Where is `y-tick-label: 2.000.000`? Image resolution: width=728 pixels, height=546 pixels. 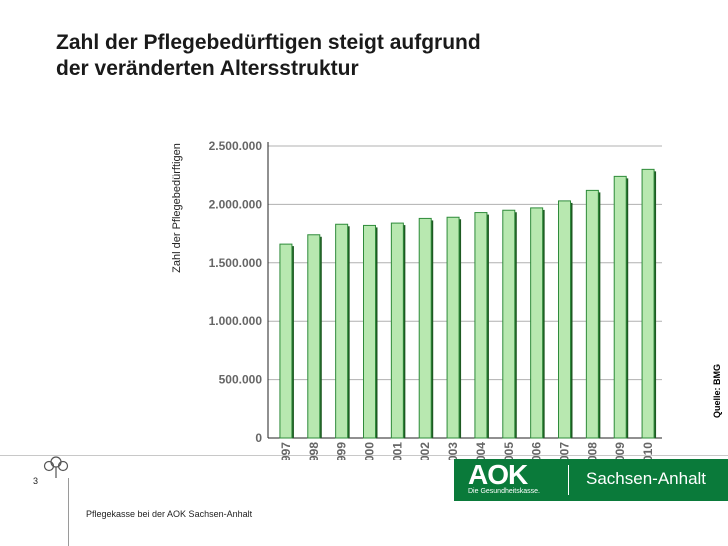 y-tick-label: 2.000.000 is located at coordinates (236, 204).